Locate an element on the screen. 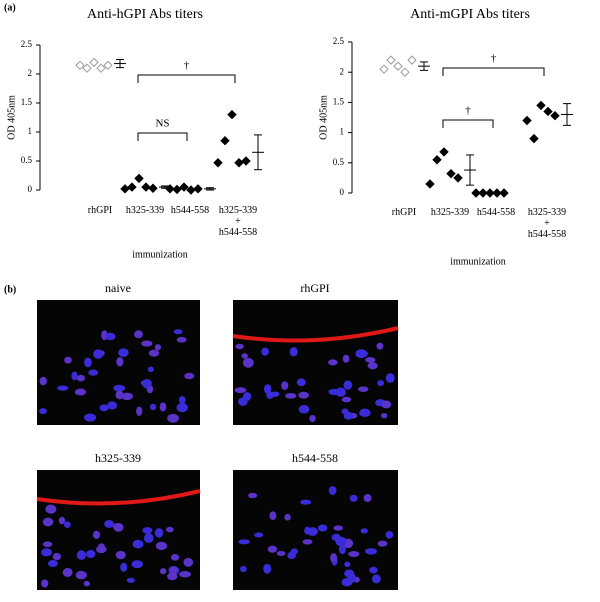  y-tick-label: 1.5 is located at coordinates (27, 102).